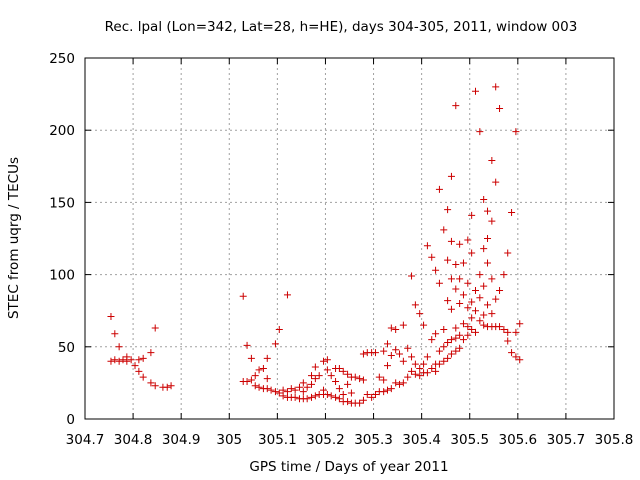 The image size is (640, 480). Describe the element at coordinates (421, 440) in the screenshot. I see `x-tick-label: 305.4` at that location.